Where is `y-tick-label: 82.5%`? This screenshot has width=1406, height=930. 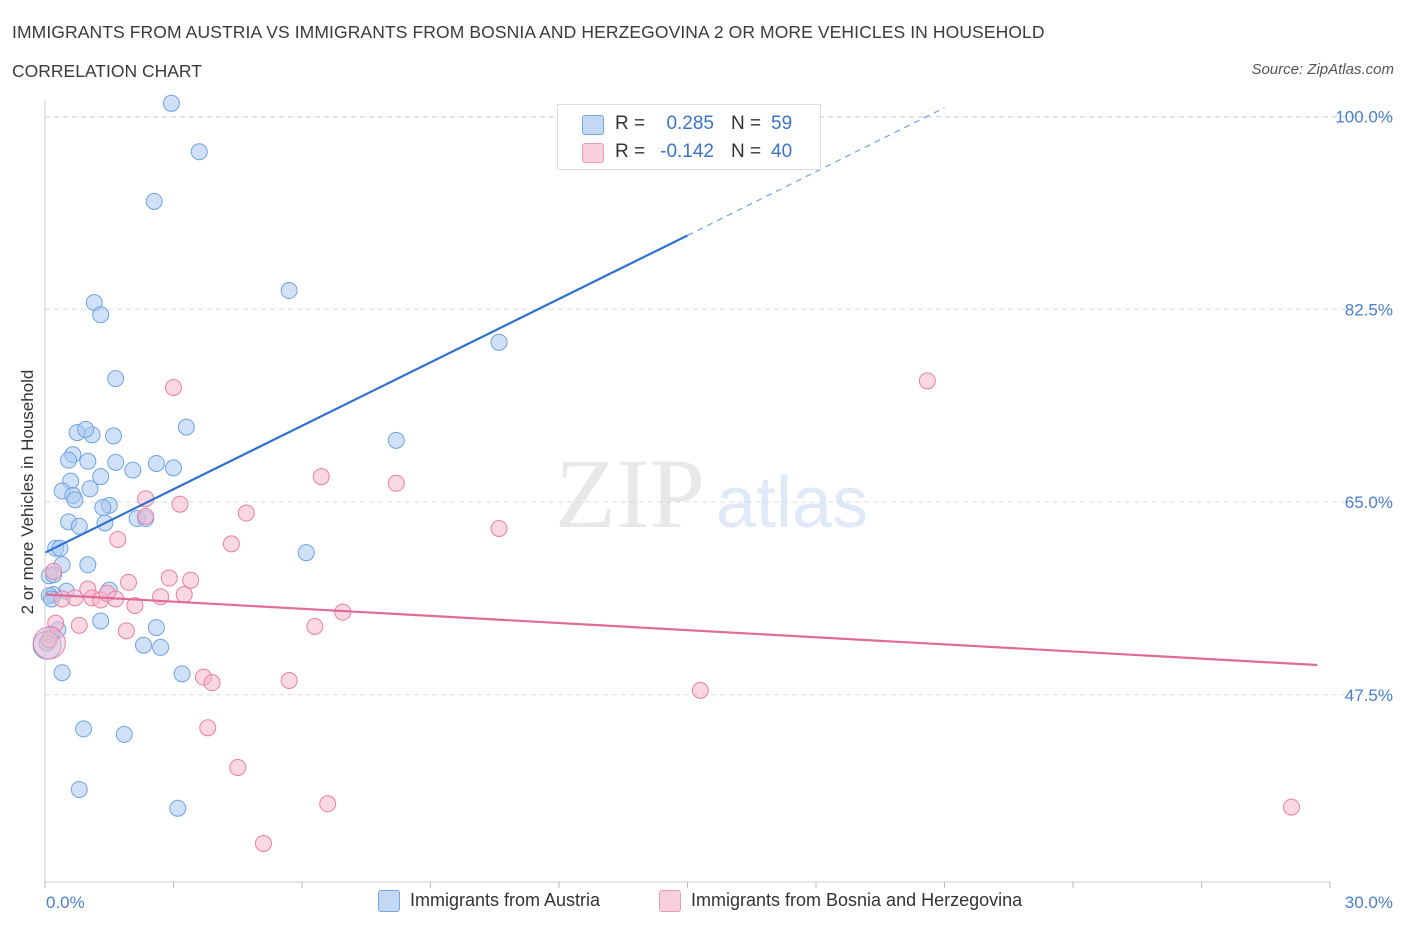
y-tick-label: 82.5% is located at coordinates (1369, 309).